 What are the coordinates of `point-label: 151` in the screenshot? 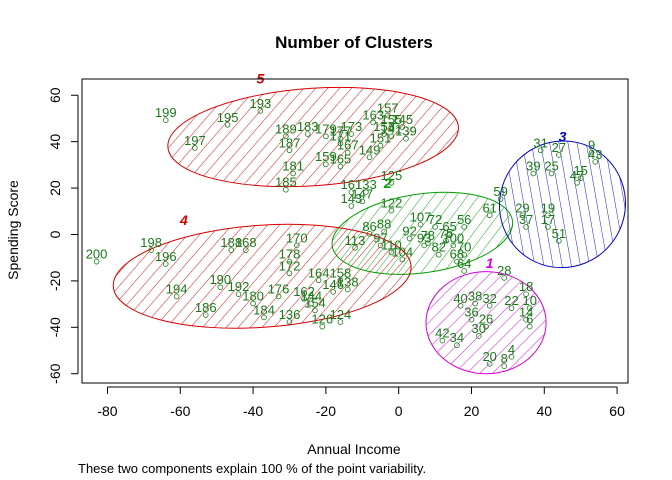 It's located at (381, 138).